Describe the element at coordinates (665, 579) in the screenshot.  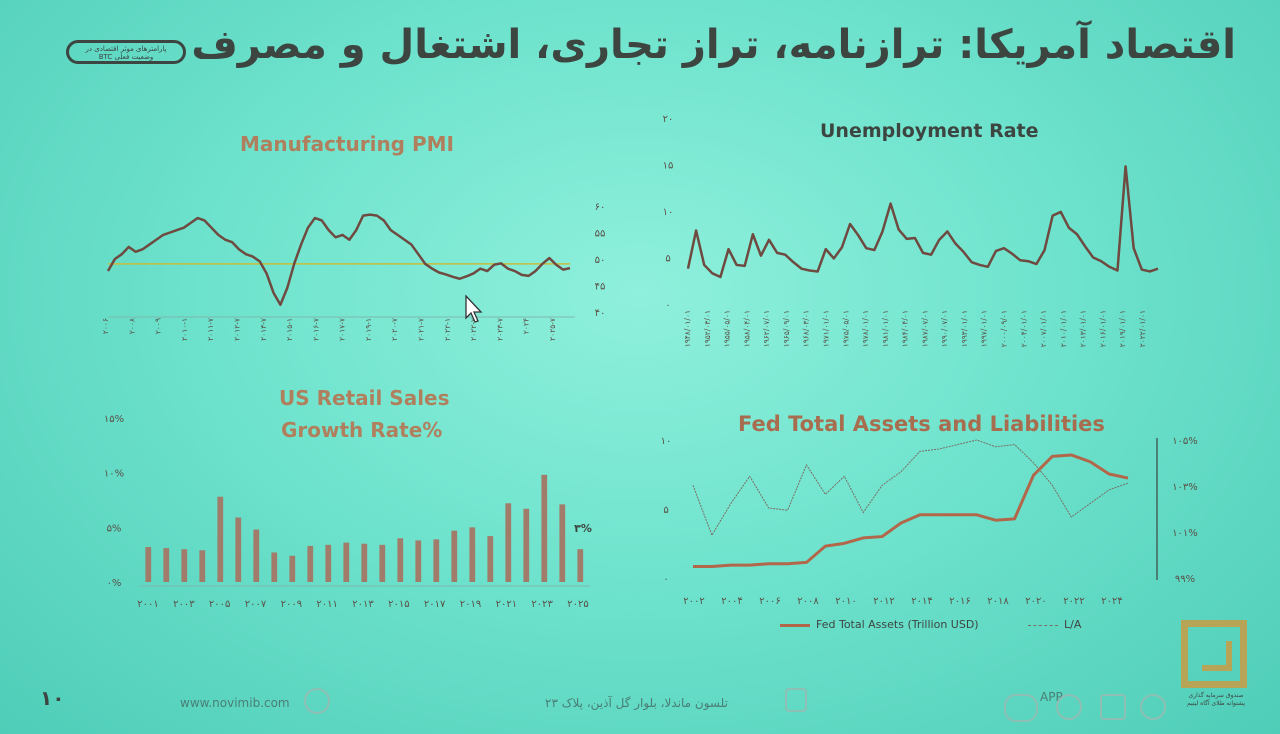
I see `fed-y-tick-left: ۰` at that location.